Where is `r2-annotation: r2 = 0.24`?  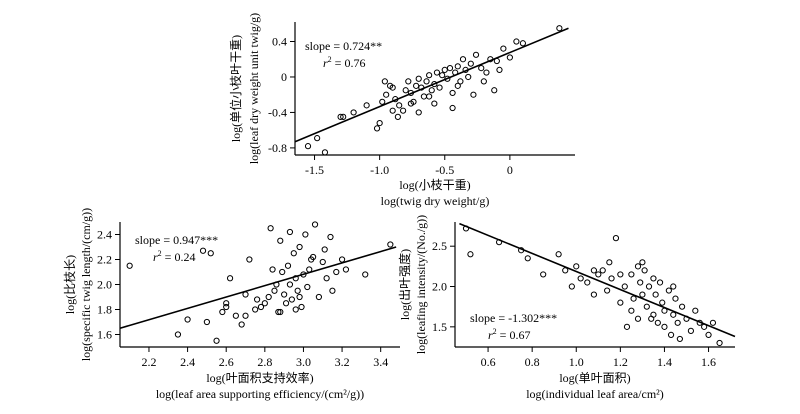 r2-annotation: r2 = 0.24 is located at coordinates (174, 256).